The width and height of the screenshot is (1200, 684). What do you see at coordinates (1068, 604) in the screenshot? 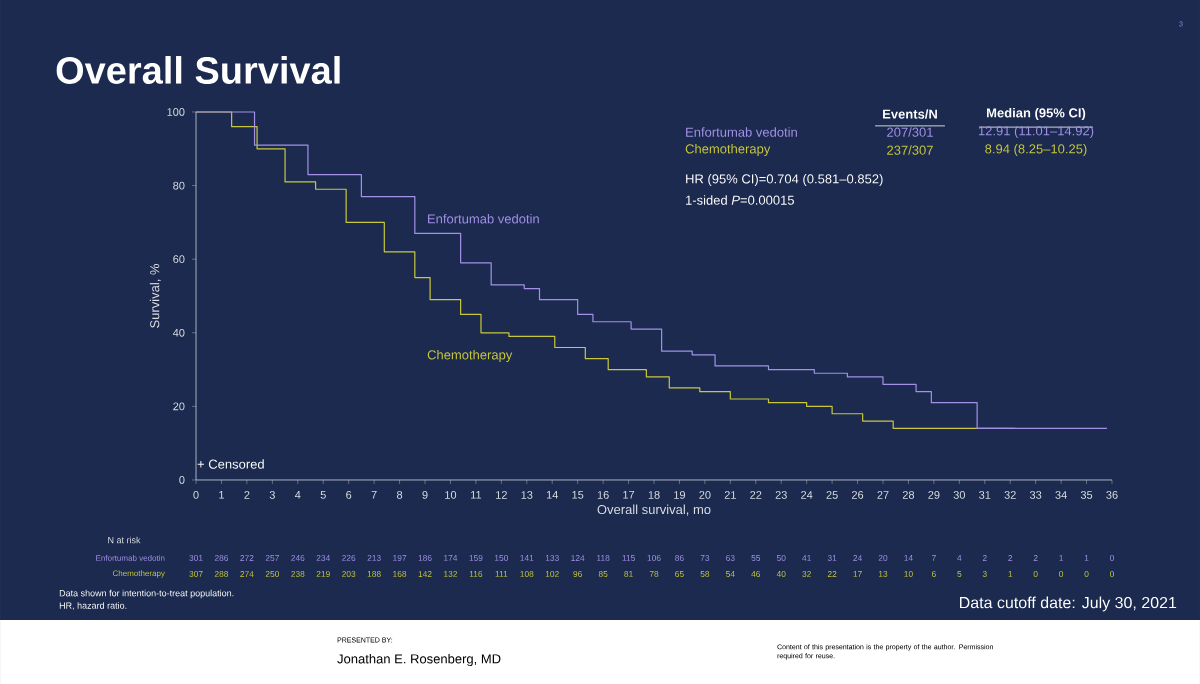
I see `text: Data cutoff date: July 30, 2021` at bounding box center [1068, 604].